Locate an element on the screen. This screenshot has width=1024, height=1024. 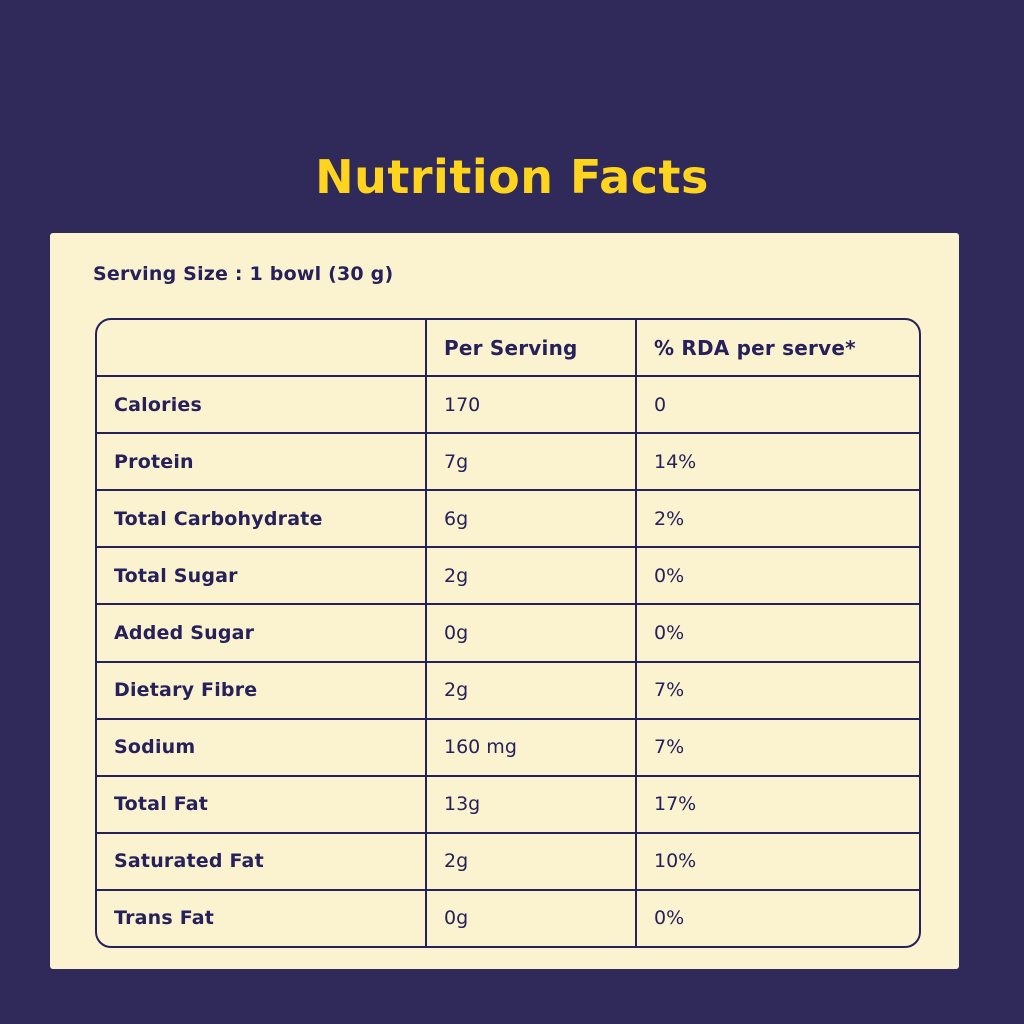
nutrient-rda-value: 17% is located at coordinates (675, 804).